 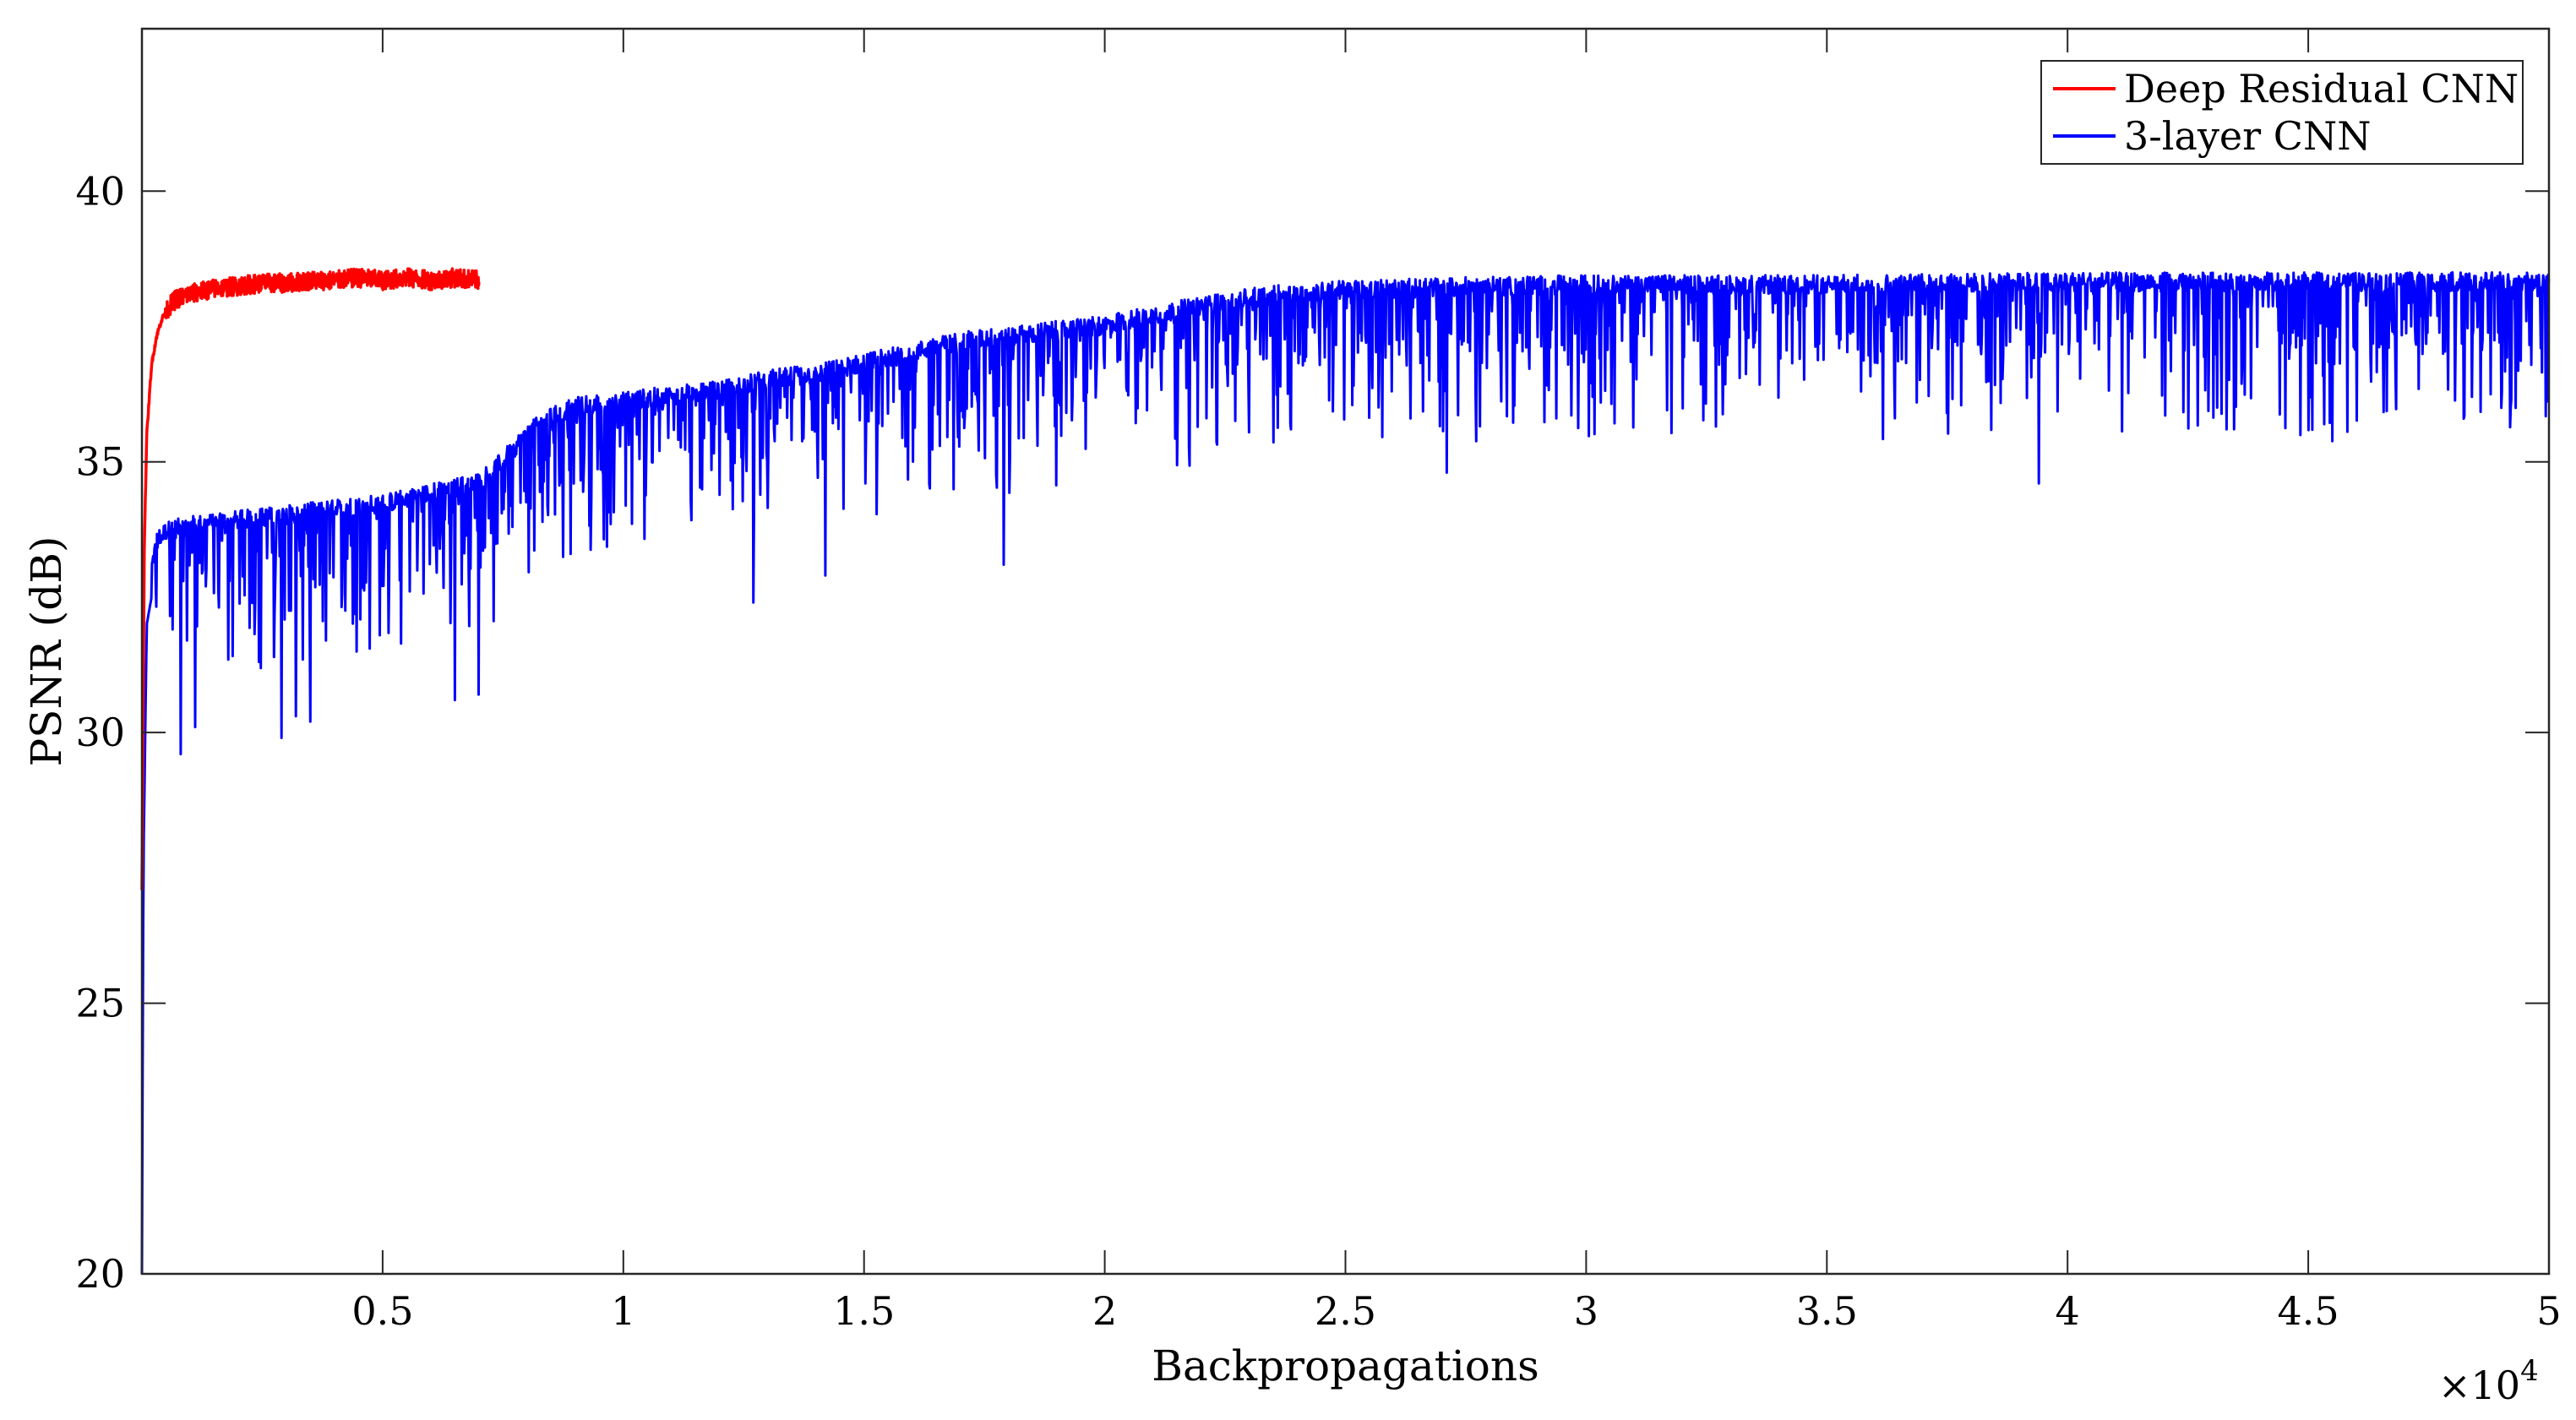 I want to click on legend-label-deep-residual-cnn: Deep Residual CNN, so click(x=2321, y=89).